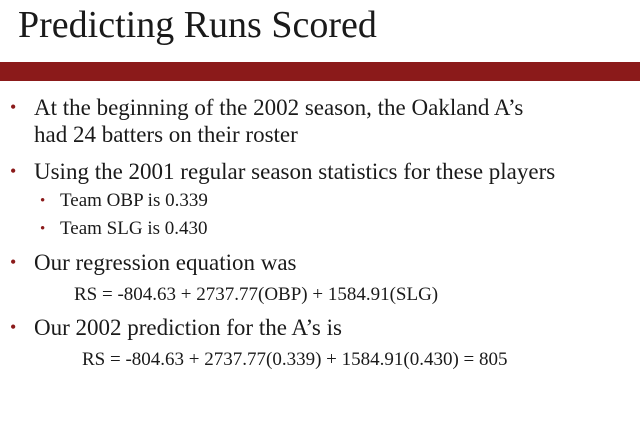 This screenshot has height=428, width=640. What do you see at coordinates (320, 201) in the screenshot?
I see `sub-bullet-item: • Team OBP is 0.339` at bounding box center [320, 201].